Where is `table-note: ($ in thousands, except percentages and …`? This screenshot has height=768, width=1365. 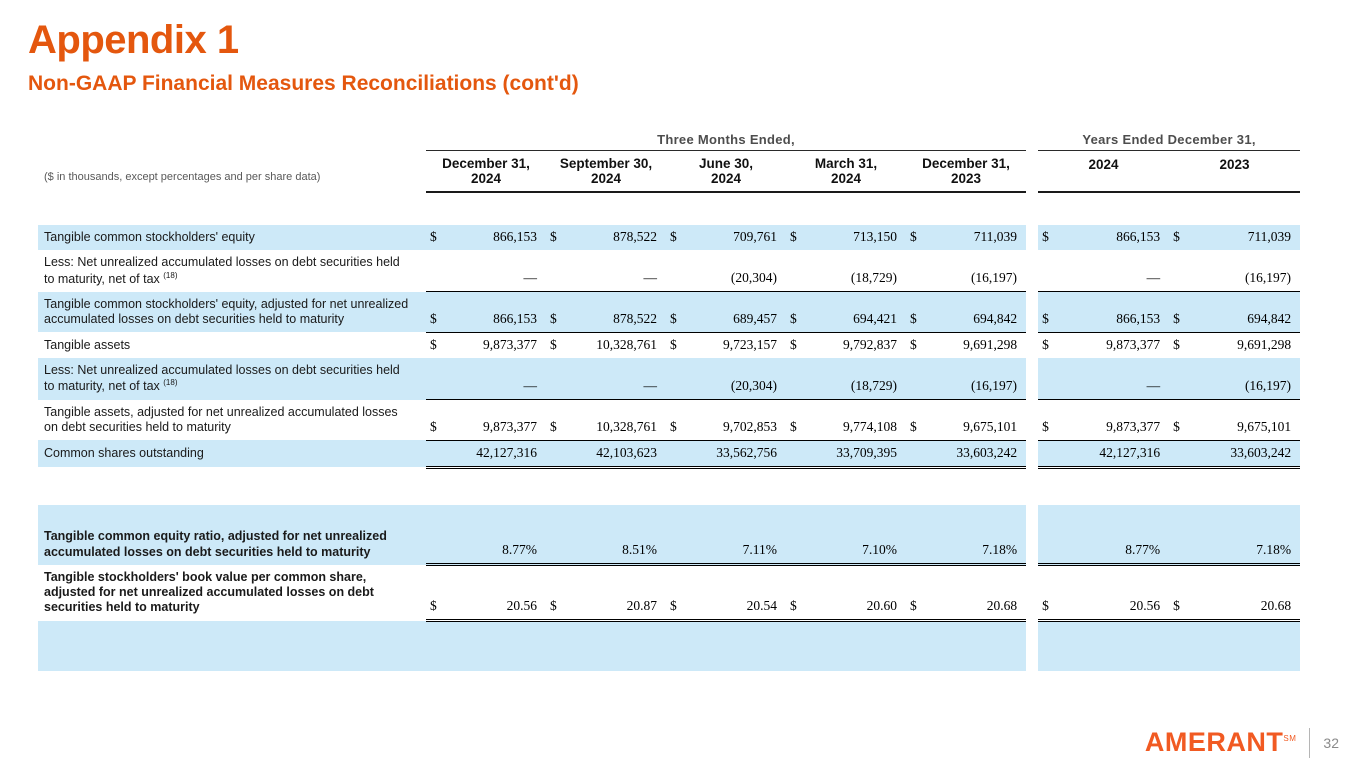
table-note: ($ in thousands, except percentages and … is located at coordinates (182, 176).